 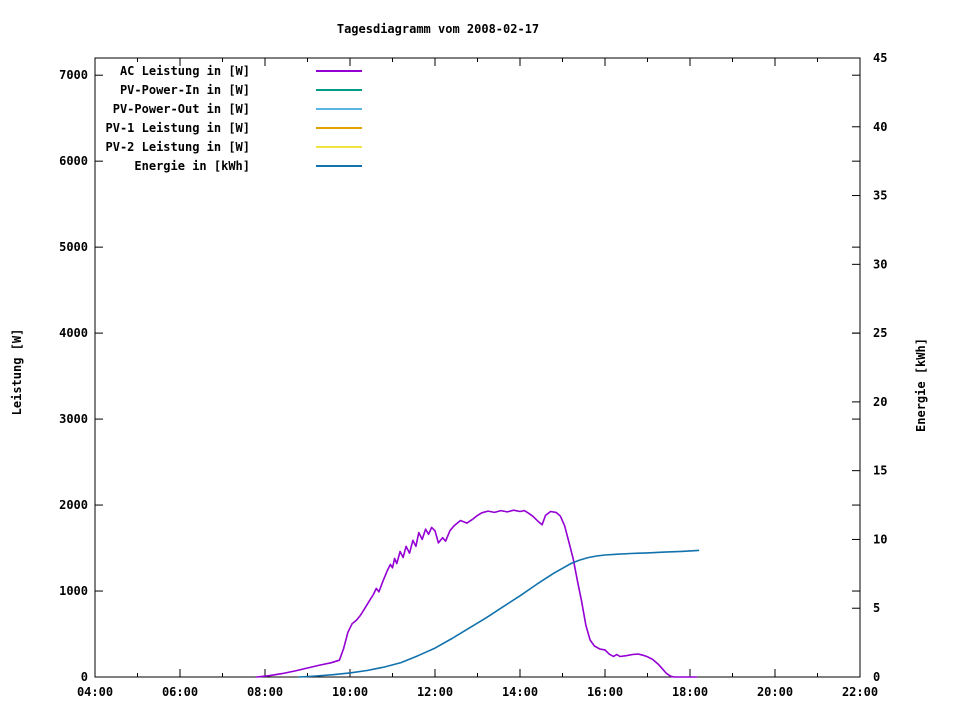 What do you see at coordinates (73, 247) in the screenshot?
I see `y1-tick-label: 5000` at bounding box center [73, 247].